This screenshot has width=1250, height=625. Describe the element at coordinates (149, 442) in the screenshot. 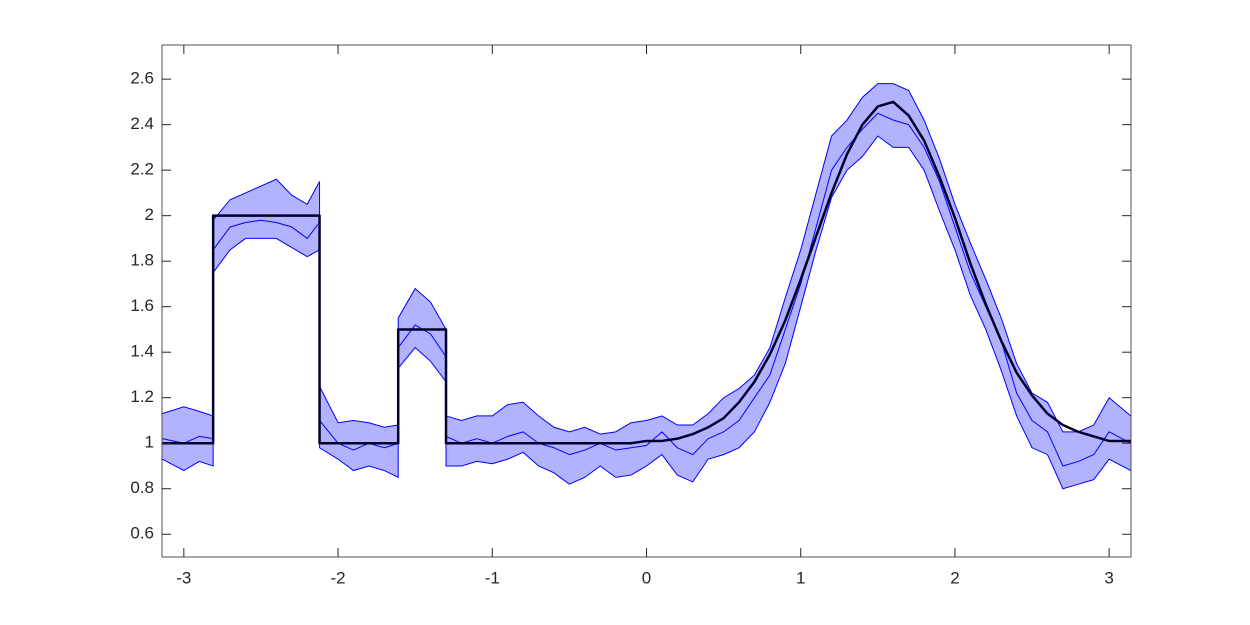

I see `y-tick-label: 1` at that location.